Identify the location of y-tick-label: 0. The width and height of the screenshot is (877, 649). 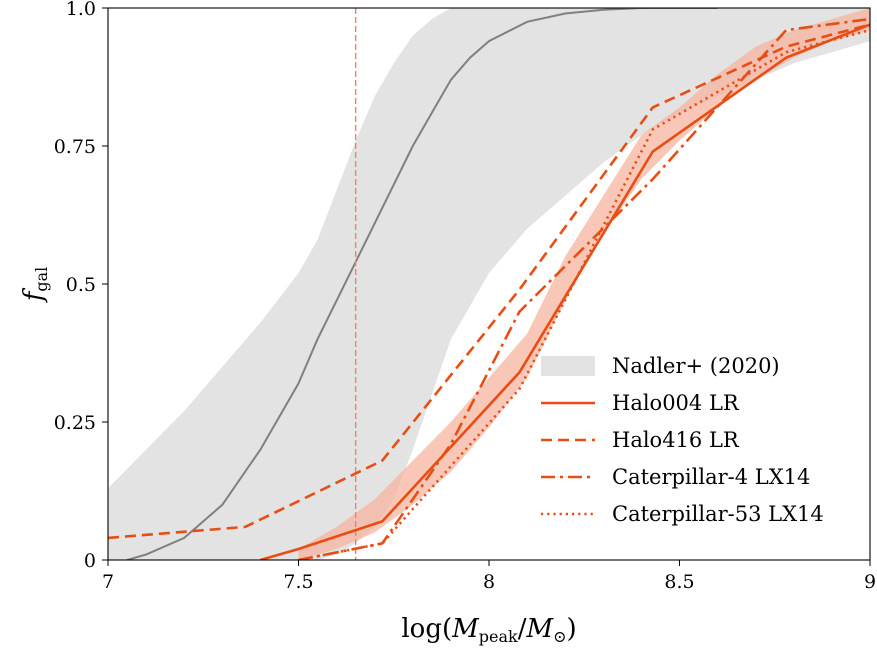
(90, 561).